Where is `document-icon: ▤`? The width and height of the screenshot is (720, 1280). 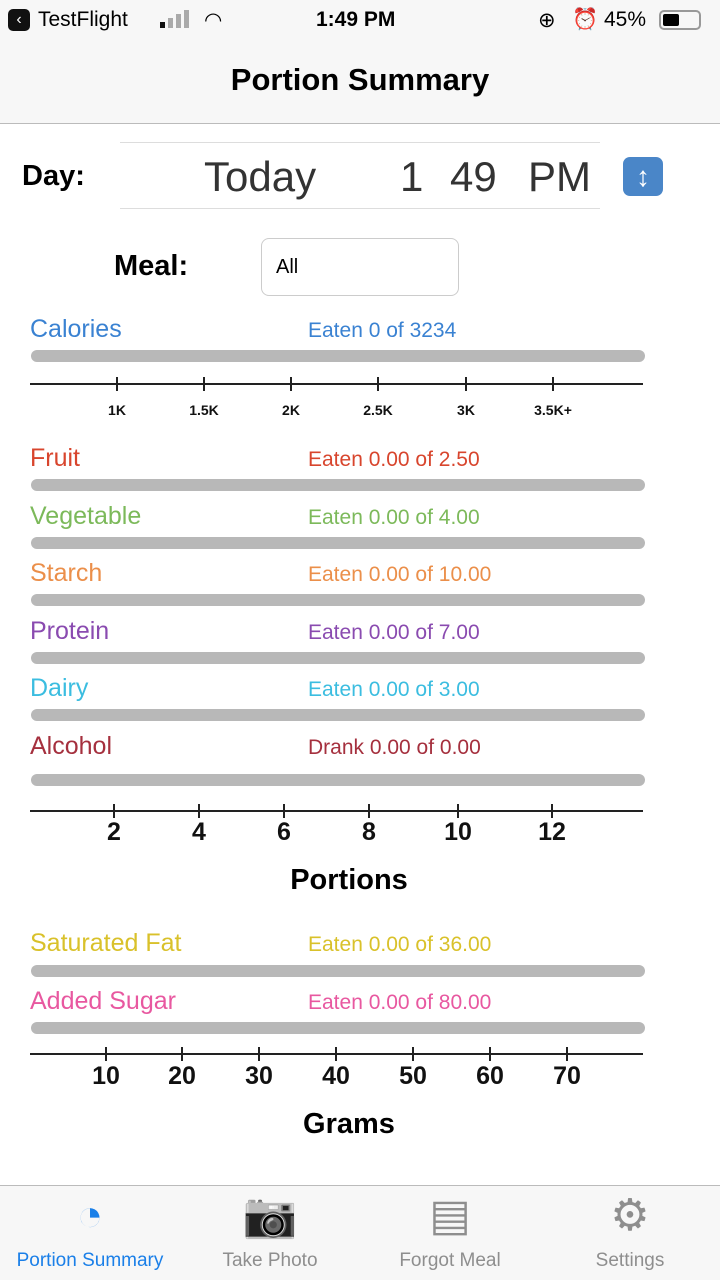
document-icon: ▤ is located at coordinates (450, 1215).